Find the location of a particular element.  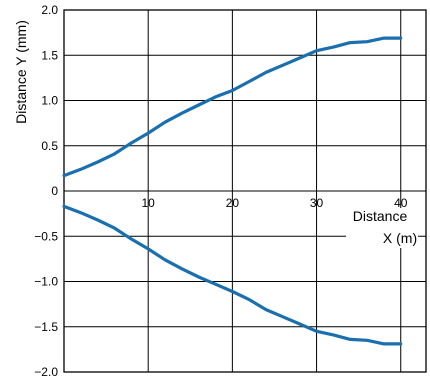

x-axis-title-line2: X (m) is located at coordinates (400, 238).